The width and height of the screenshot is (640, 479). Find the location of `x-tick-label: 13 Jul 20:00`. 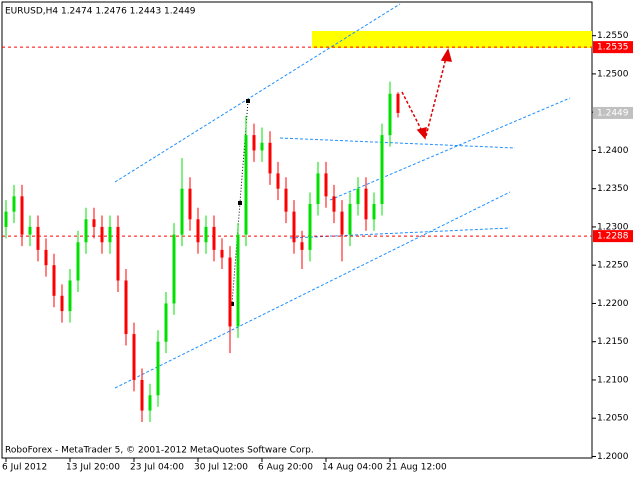

x-tick-label: 13 Jul 20:00 is located at coordinates (93, 468).